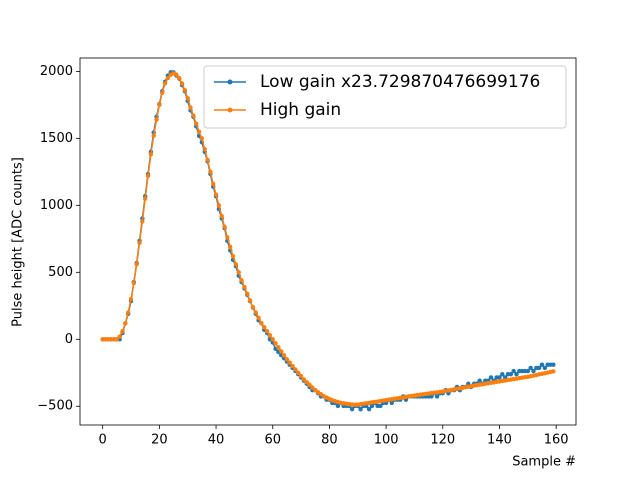 The height and width of the screenshot is (480, 640). What do you see at coordinates (329, 440) in the screenshot?
I see `x-tick-label: 80` at bounding box center [329, 440].